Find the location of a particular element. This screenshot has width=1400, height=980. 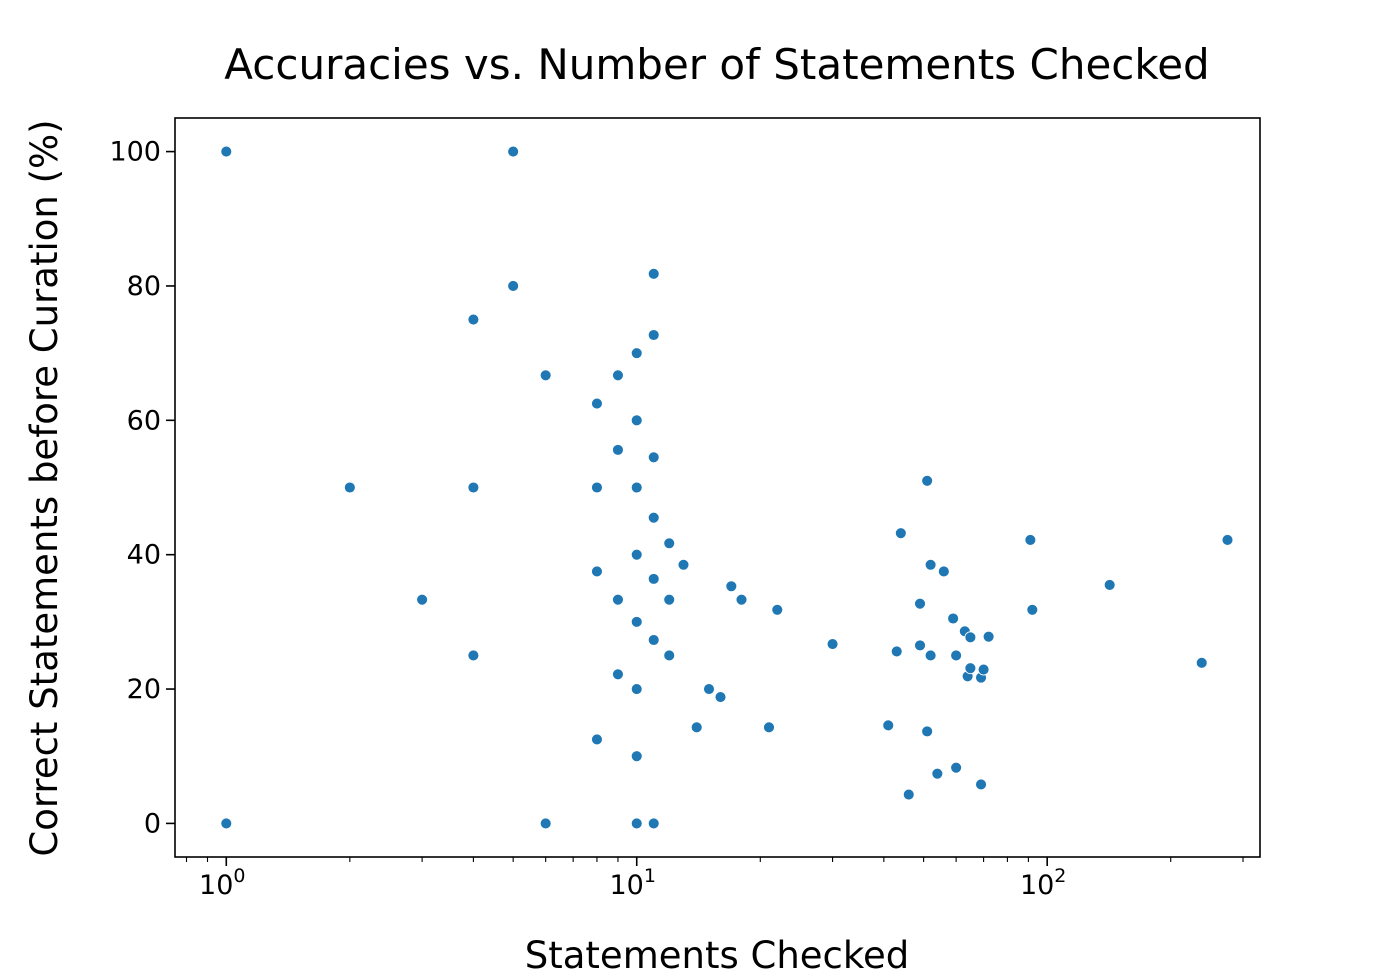

x-tick-label: 10² is located at coordinates (1043, 883).